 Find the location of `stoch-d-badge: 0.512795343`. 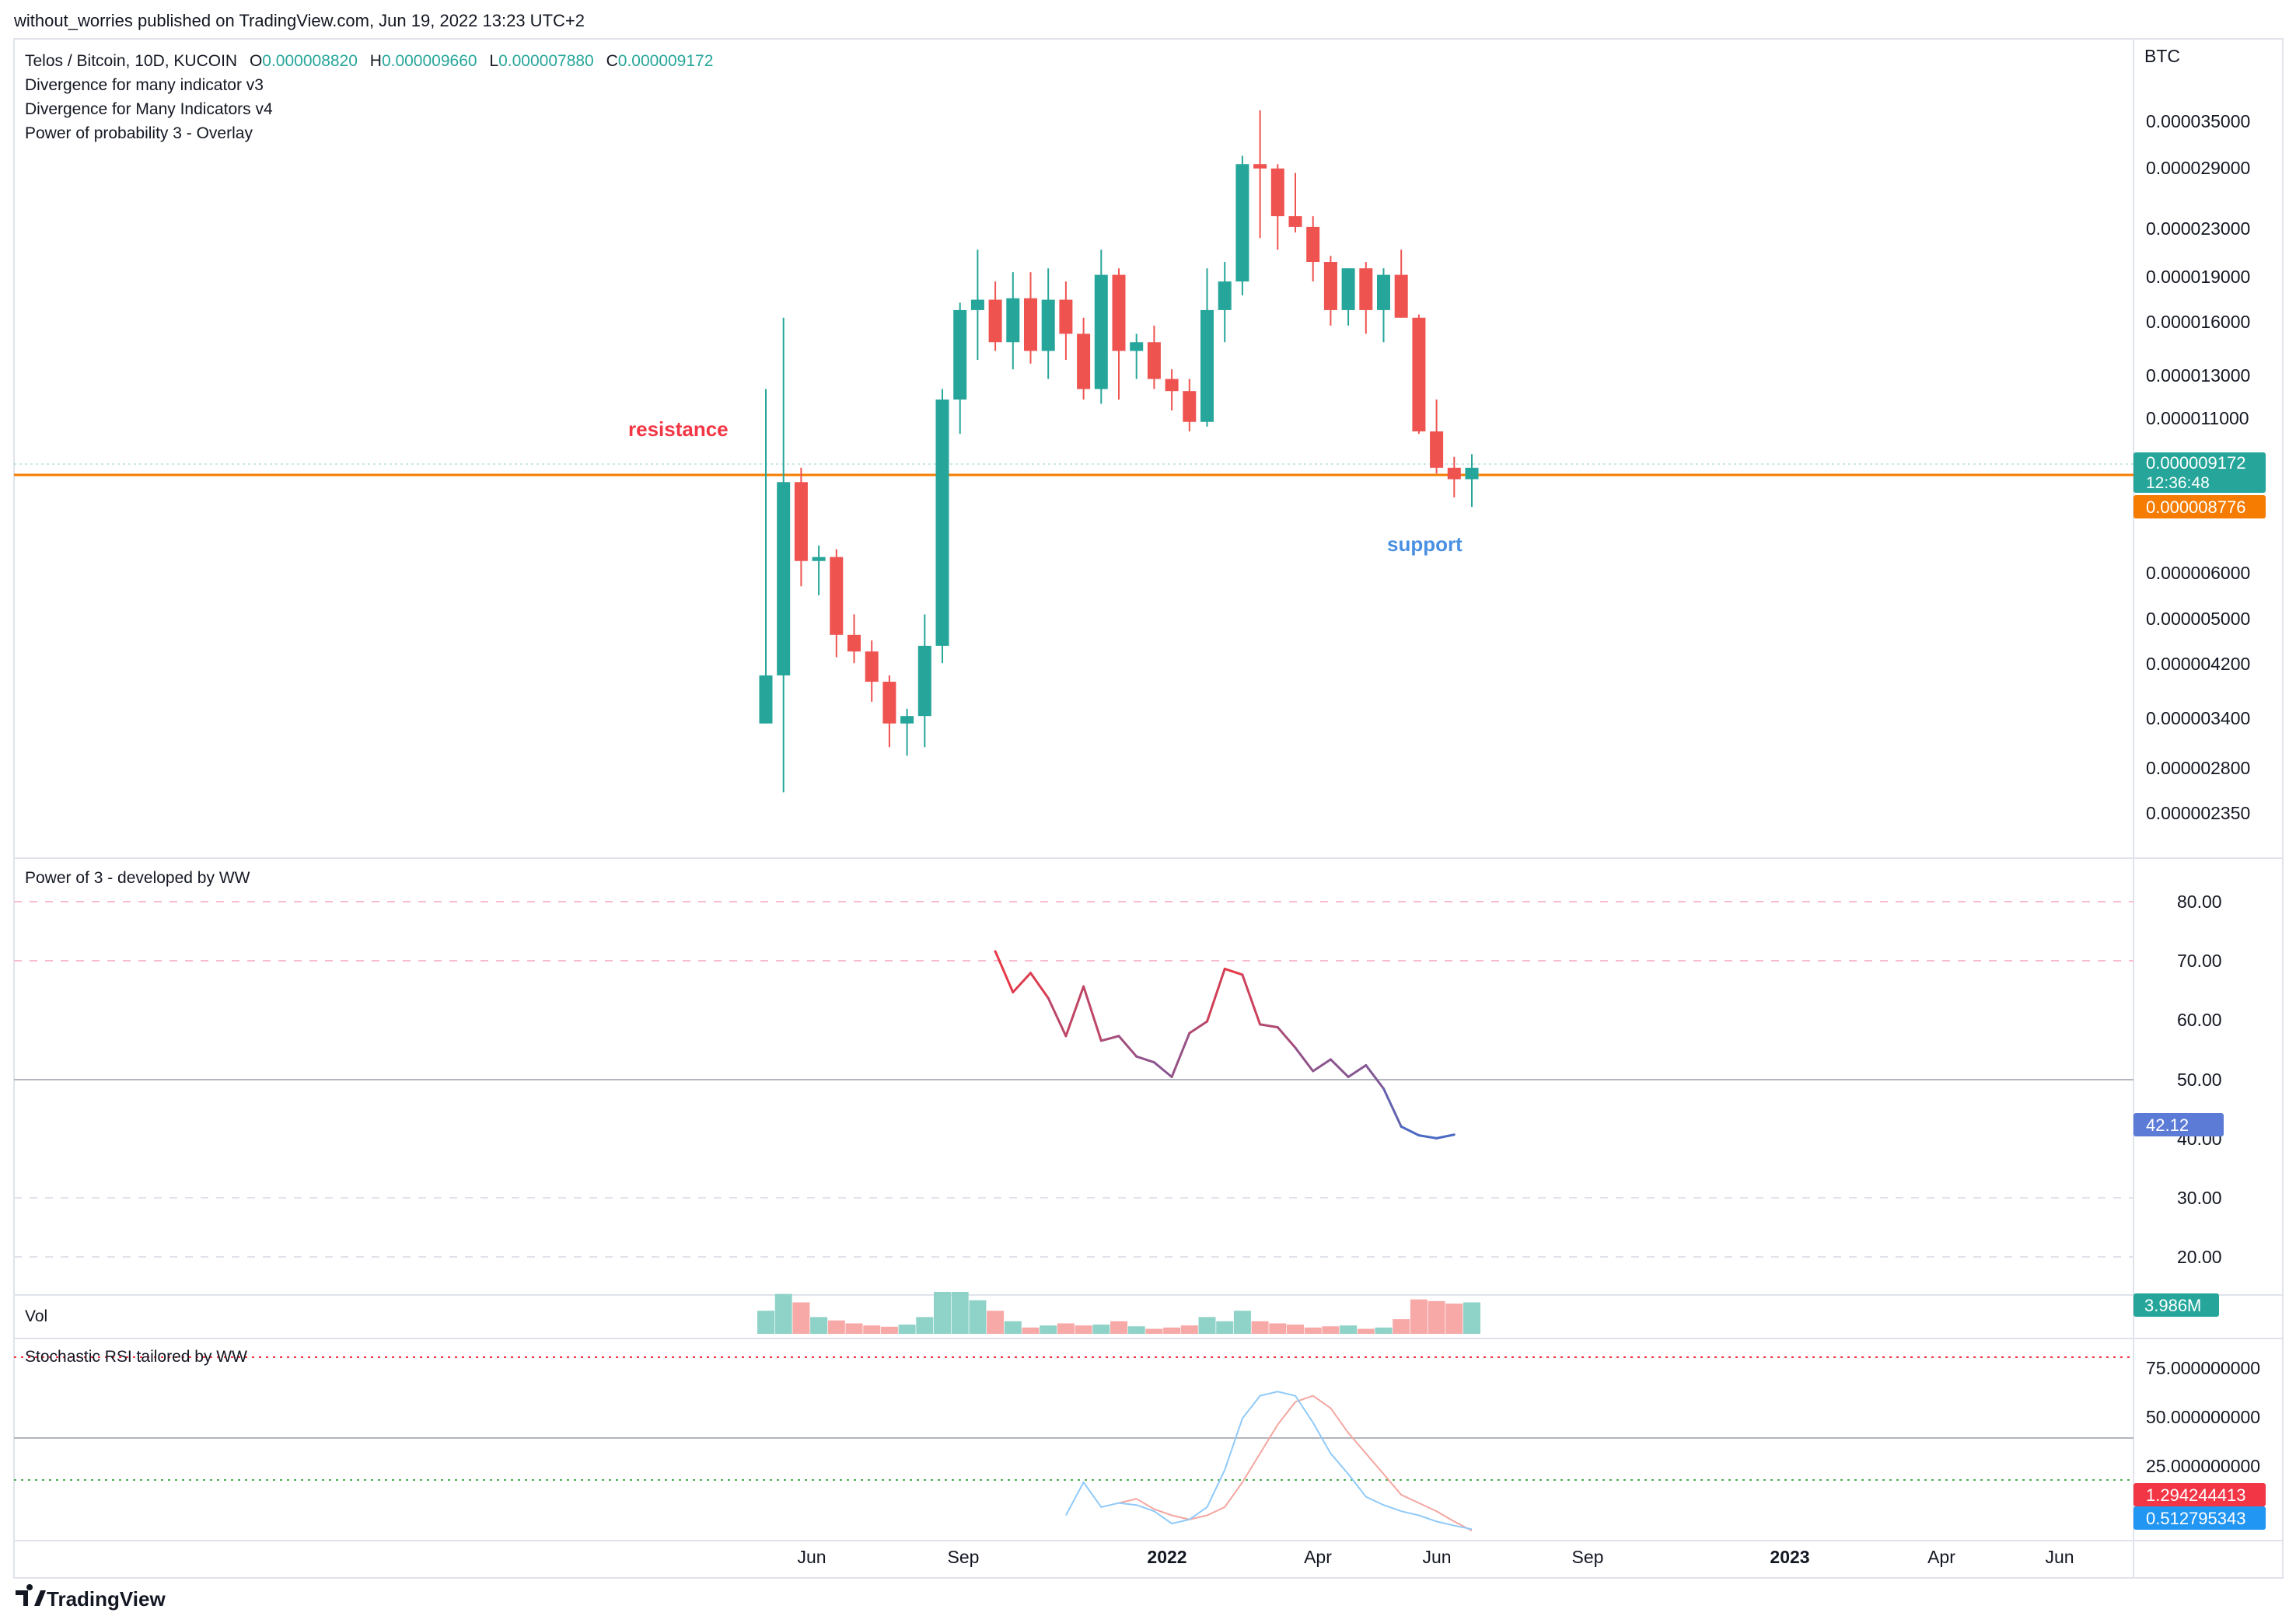

stoch-d-badge: 0.512795343 is located at coordinates (2199, 1518).